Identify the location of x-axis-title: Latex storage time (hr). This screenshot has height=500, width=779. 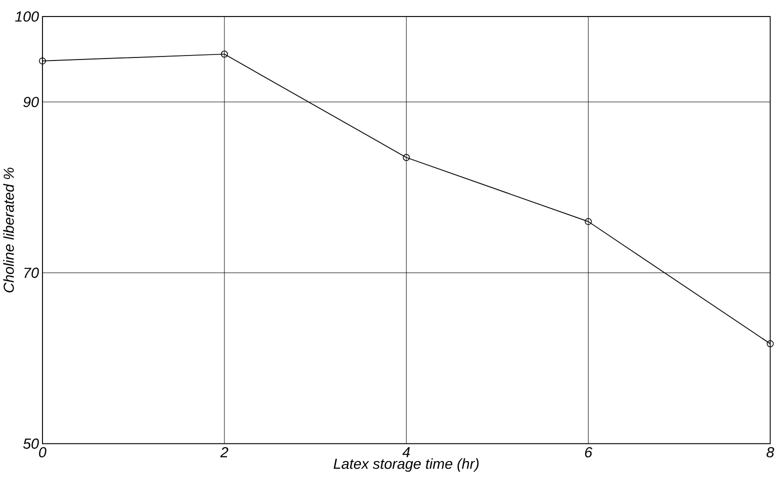
(406, 465).